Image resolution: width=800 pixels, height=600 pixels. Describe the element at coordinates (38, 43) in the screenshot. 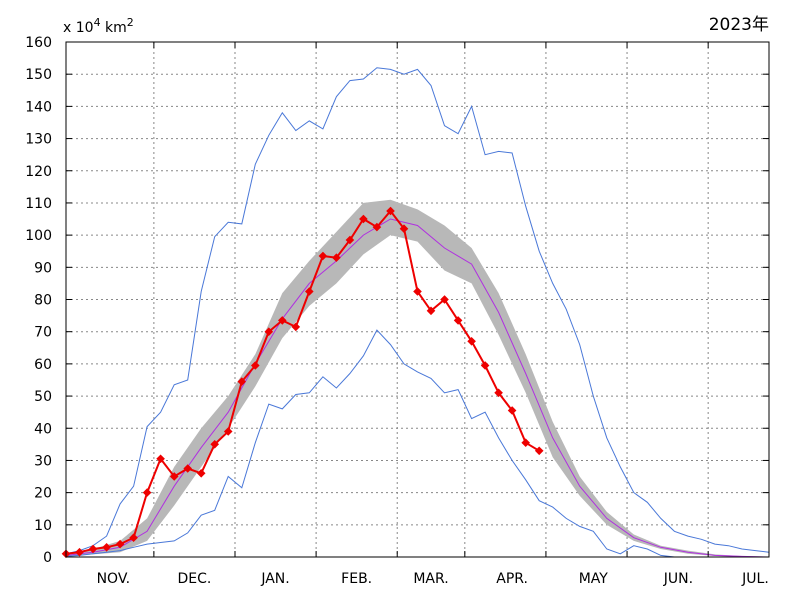

I see `y-tick-label: 160` at that location.